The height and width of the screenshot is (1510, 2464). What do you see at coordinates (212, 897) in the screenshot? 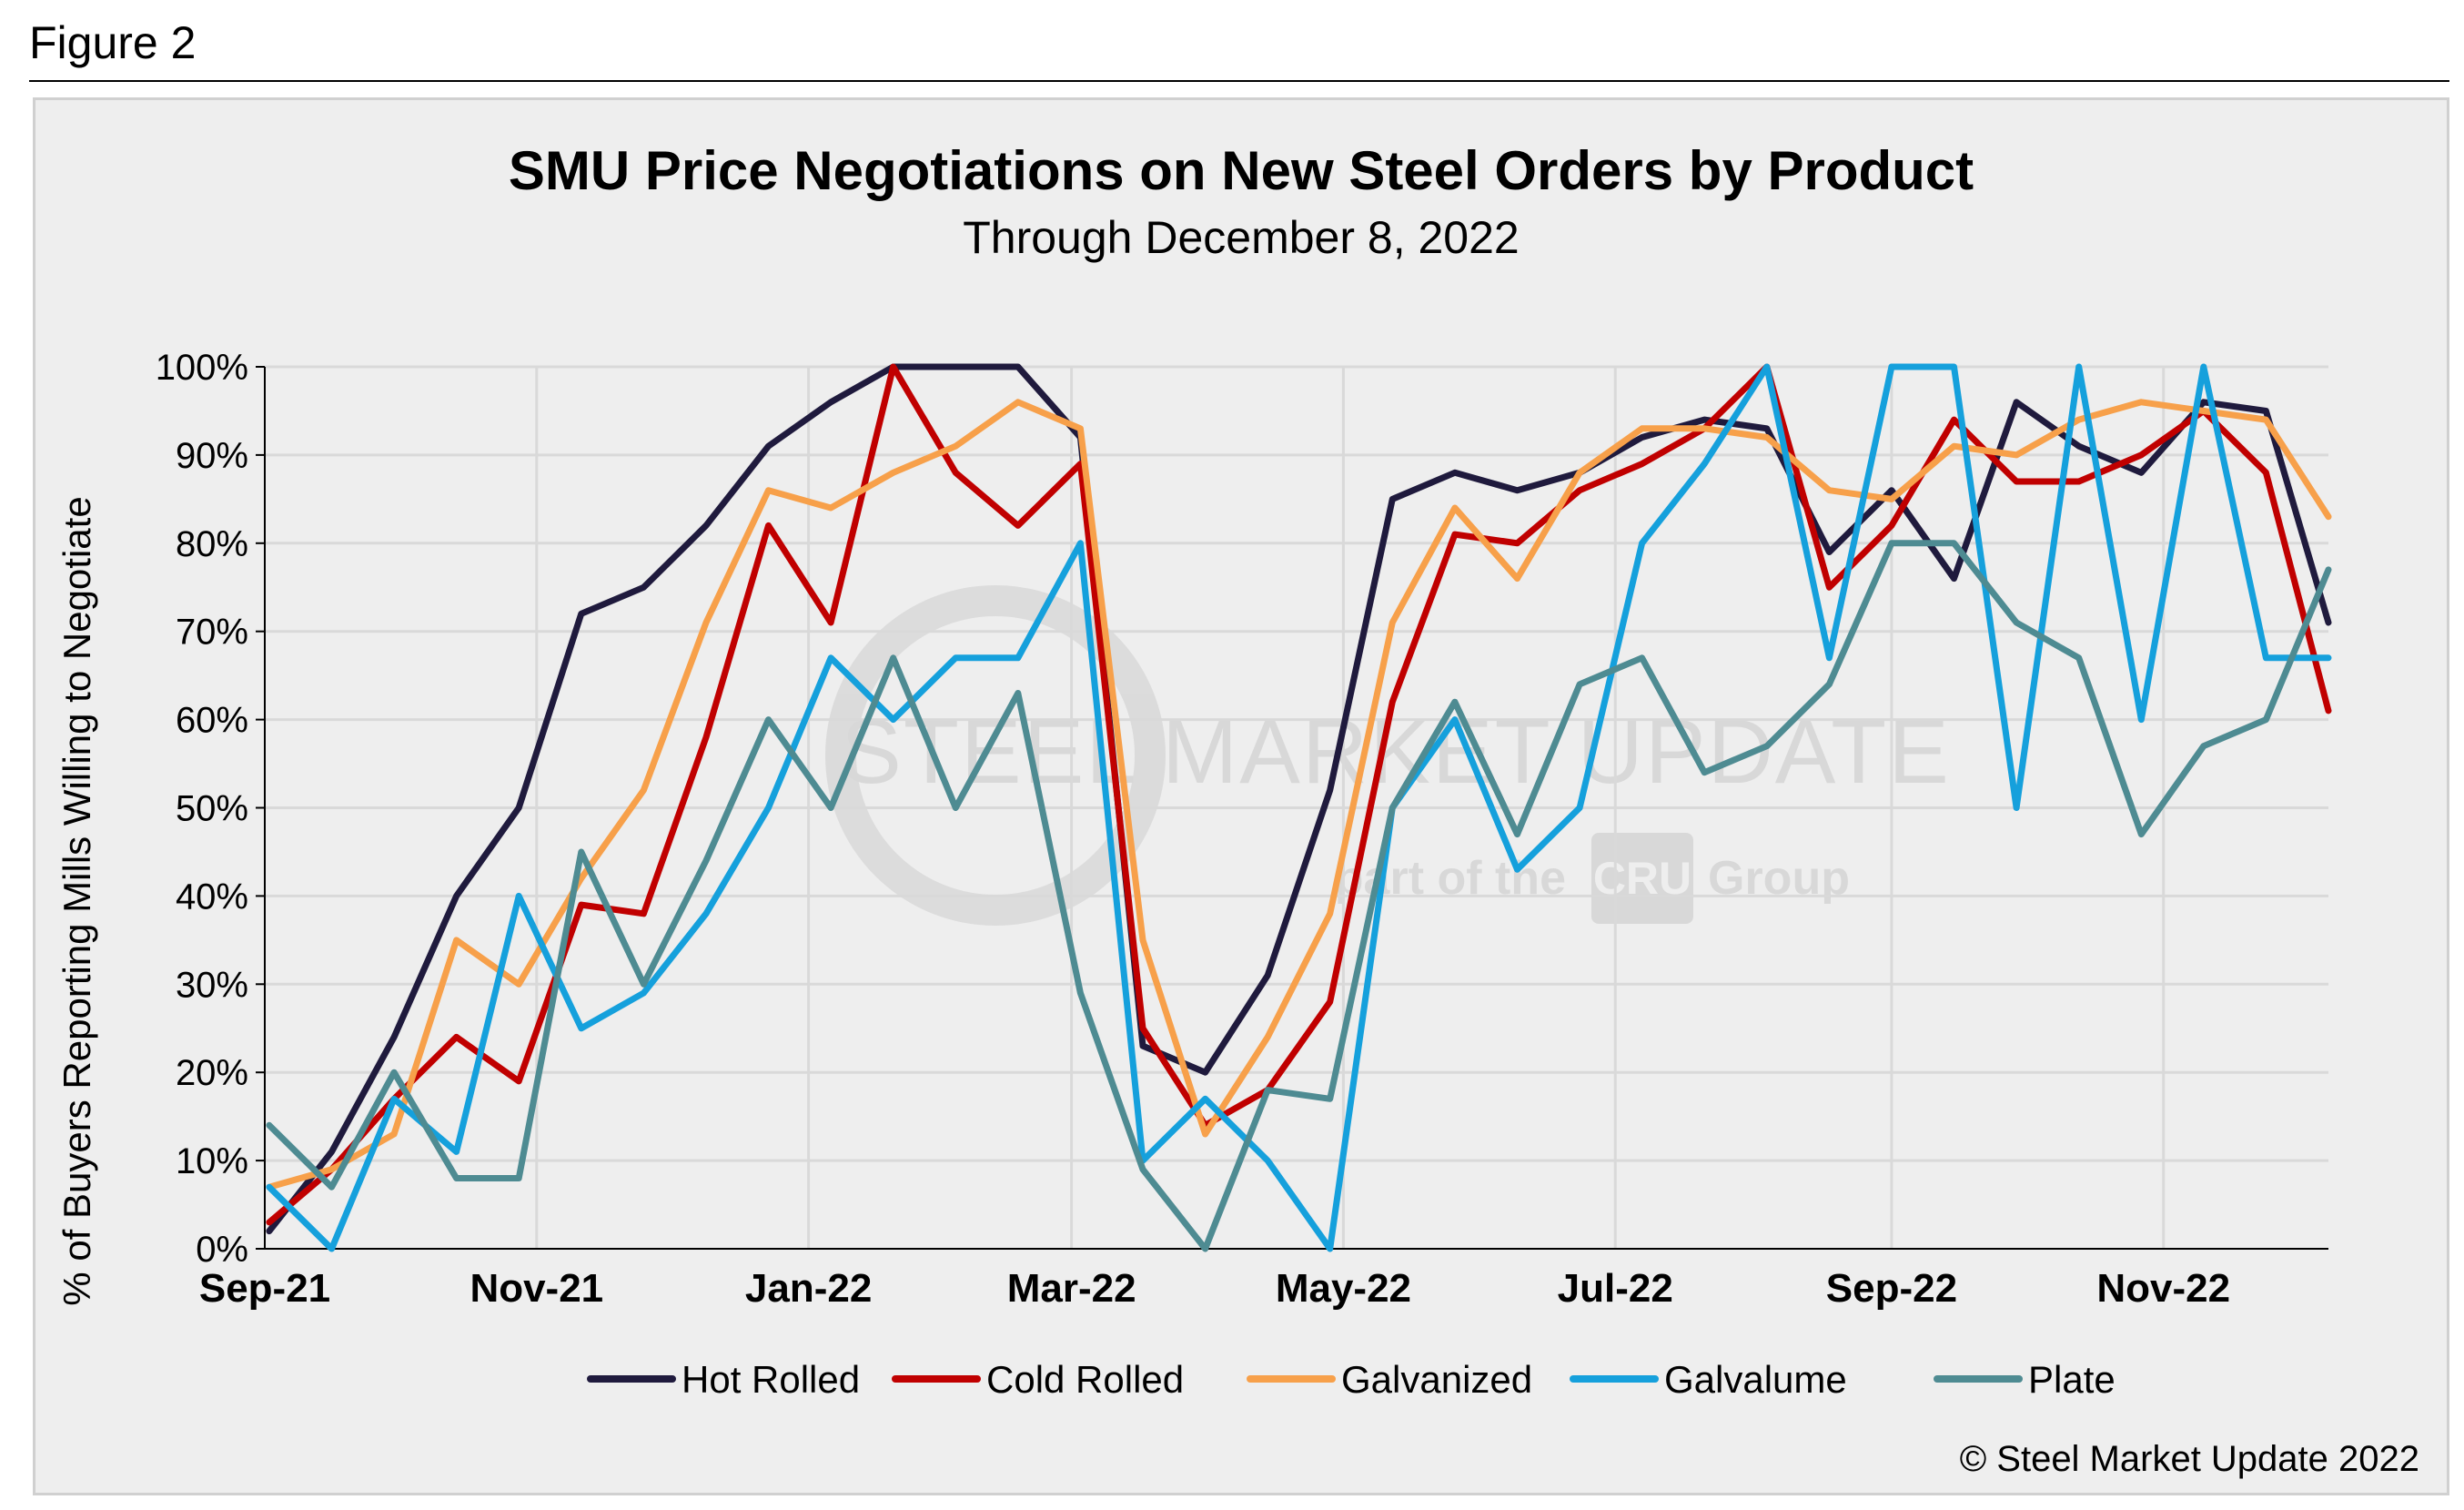
I see `y-tick-label: 40%` at bounding box center [212, 897].